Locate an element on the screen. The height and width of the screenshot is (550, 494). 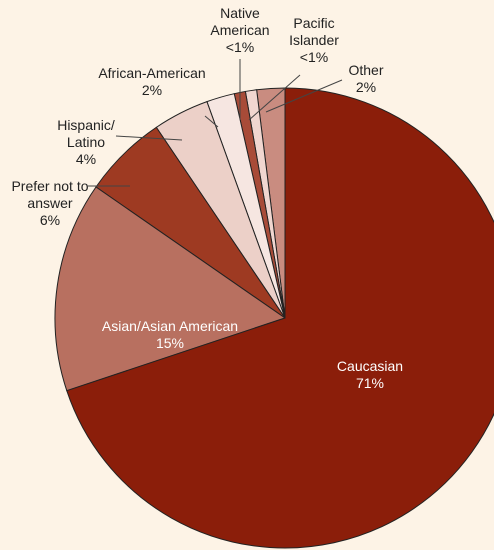
category-label: Caucasian is located at coordinates (370, 366).